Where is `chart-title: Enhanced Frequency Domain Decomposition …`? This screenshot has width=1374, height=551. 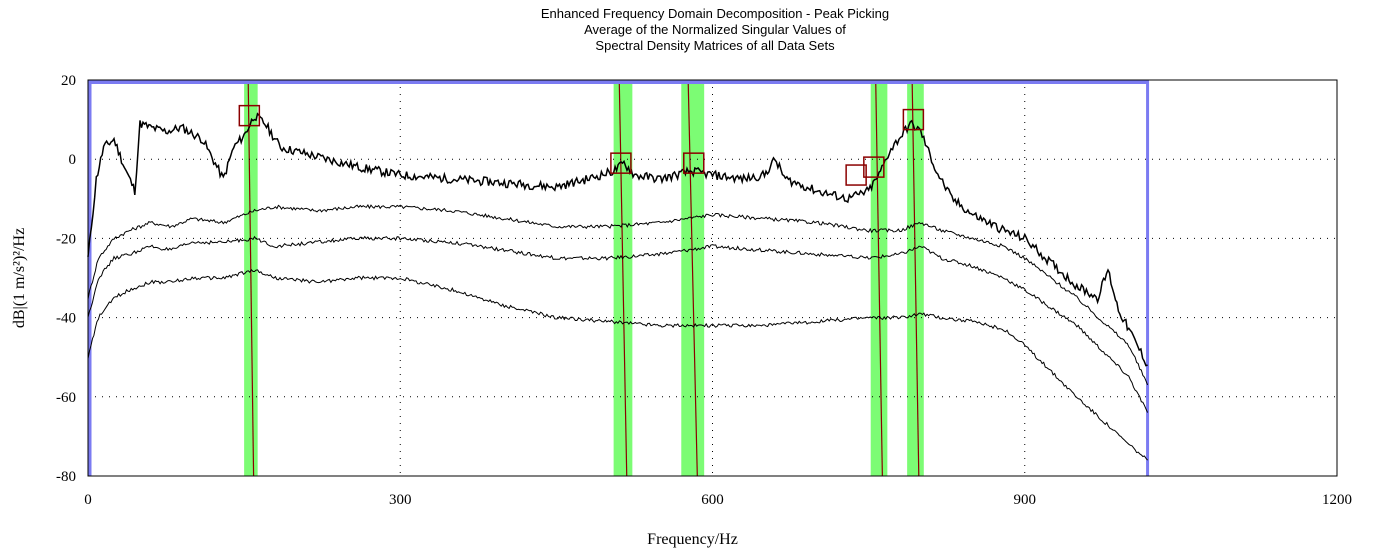 chart-title: Enhanced Frequency Domain Decomposition … is located at coordinates (715, 30).